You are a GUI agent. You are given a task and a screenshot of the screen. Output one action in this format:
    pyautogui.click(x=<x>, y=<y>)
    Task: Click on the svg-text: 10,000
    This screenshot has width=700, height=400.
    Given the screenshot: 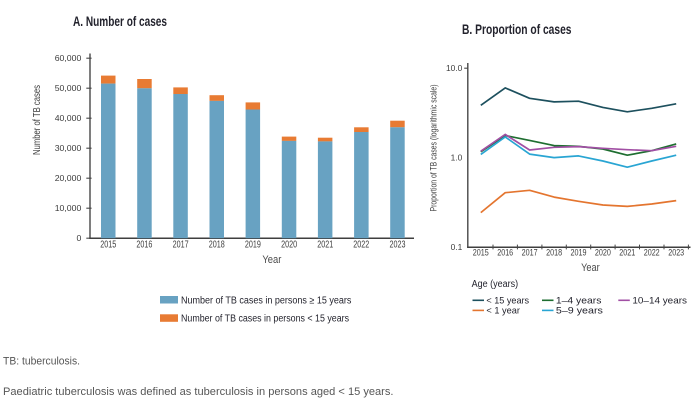 What is the action you would take?
    pyautogui.click(x=68, y=208)
    